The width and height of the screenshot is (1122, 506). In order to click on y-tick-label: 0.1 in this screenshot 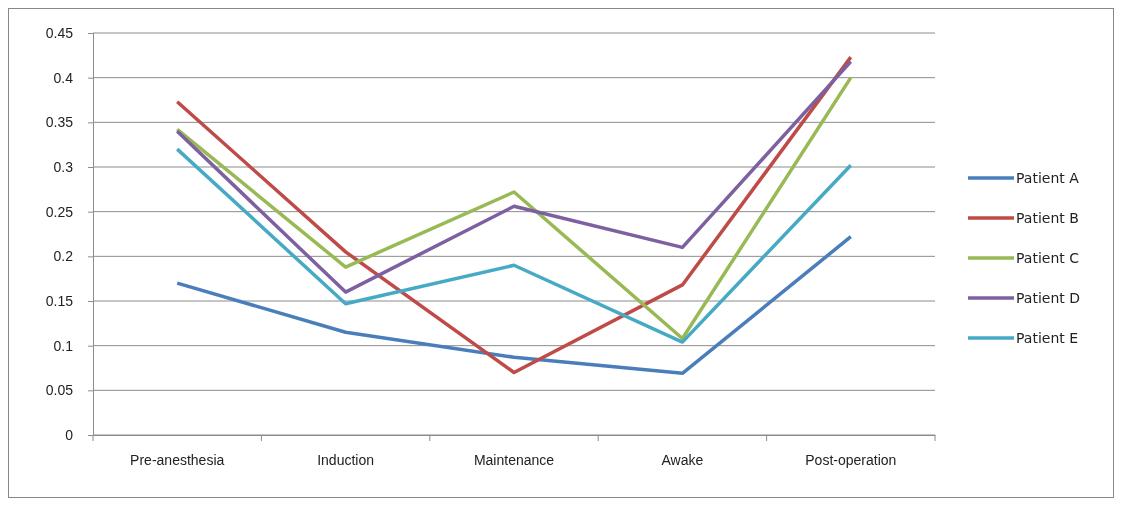, I will do `click(63, 345)`.